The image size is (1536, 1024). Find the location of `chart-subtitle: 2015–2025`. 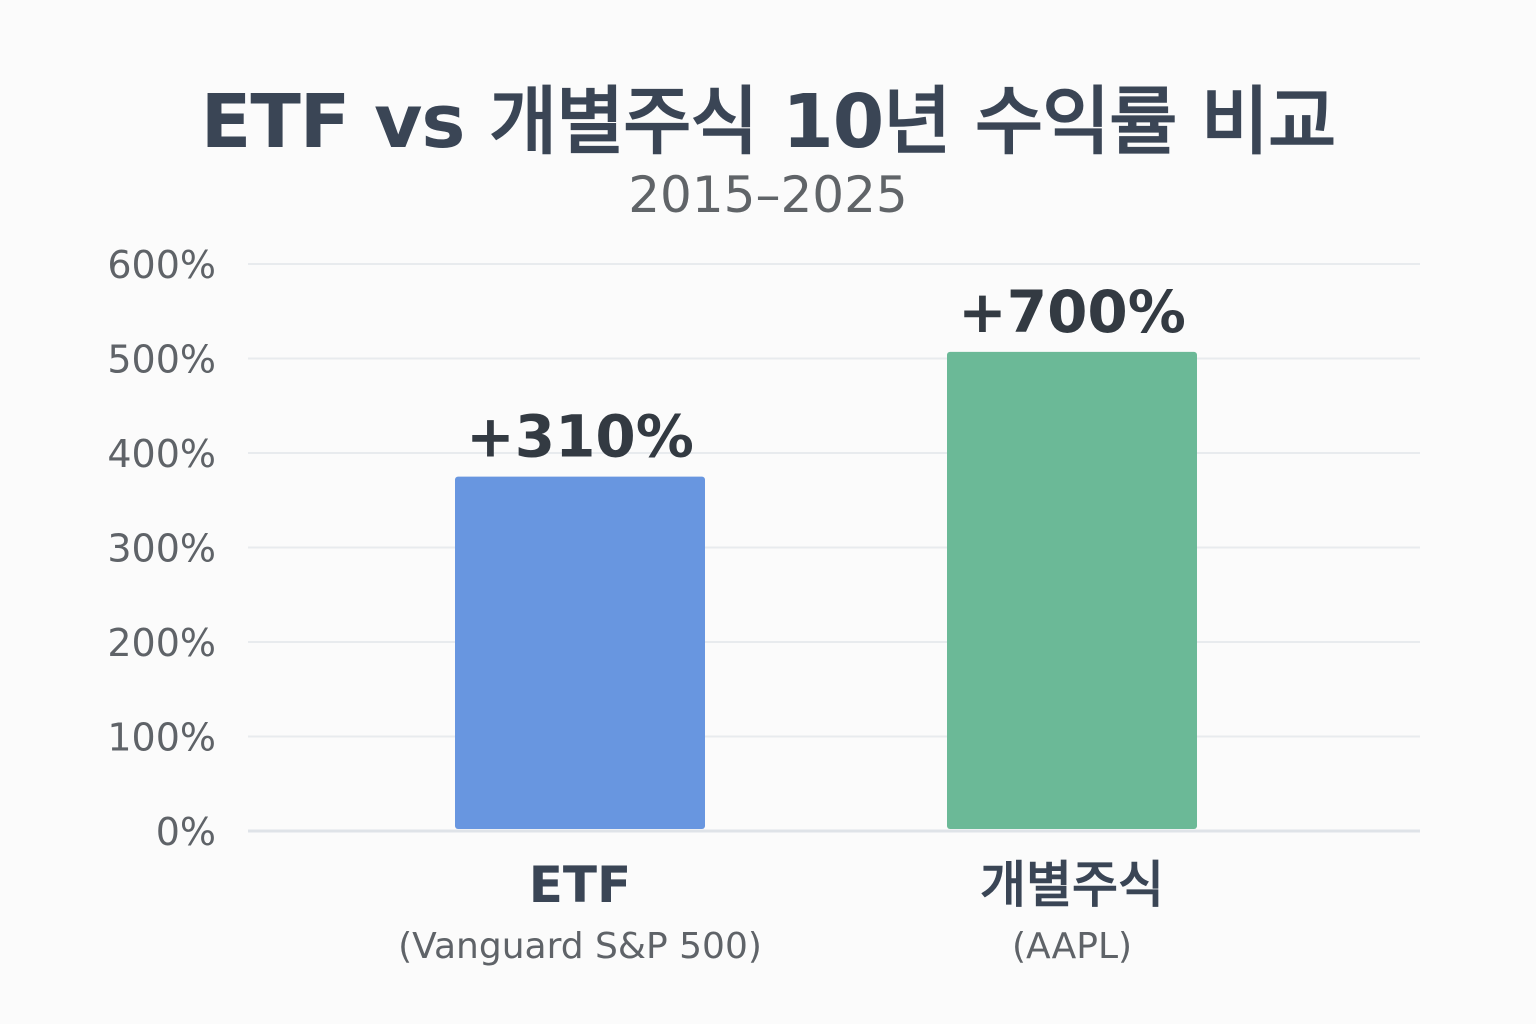

chart-subtitle: 2015–2025 is located at coordinates (768, 195).